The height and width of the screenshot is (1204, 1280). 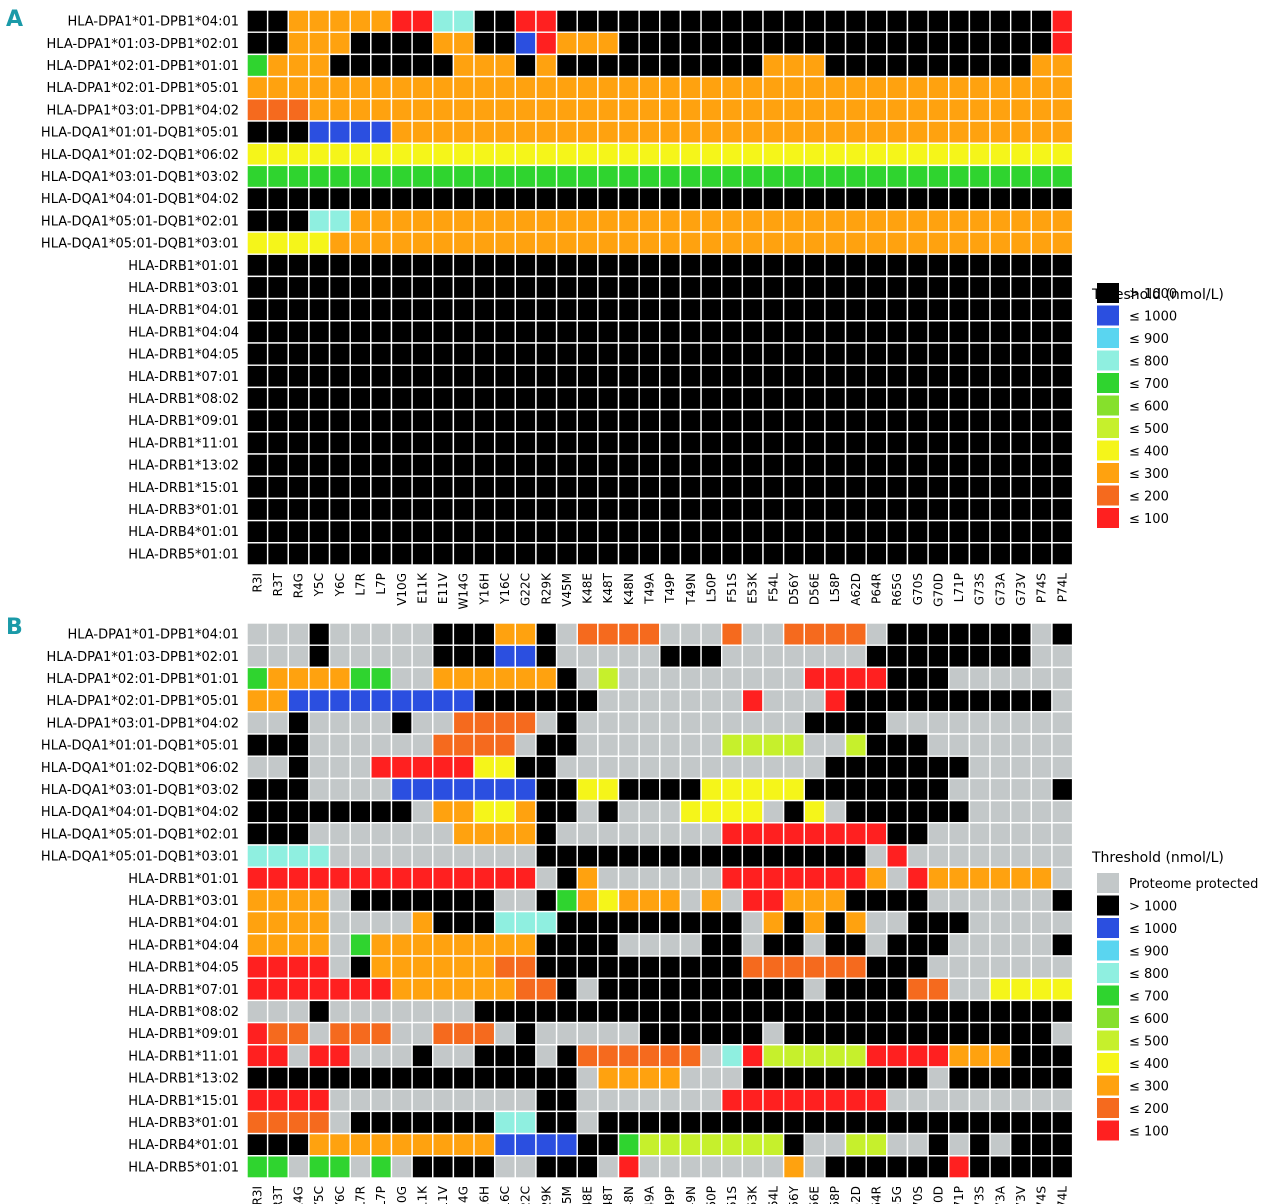 I want to click on column-label: K48E, so click(x=588, y=588).